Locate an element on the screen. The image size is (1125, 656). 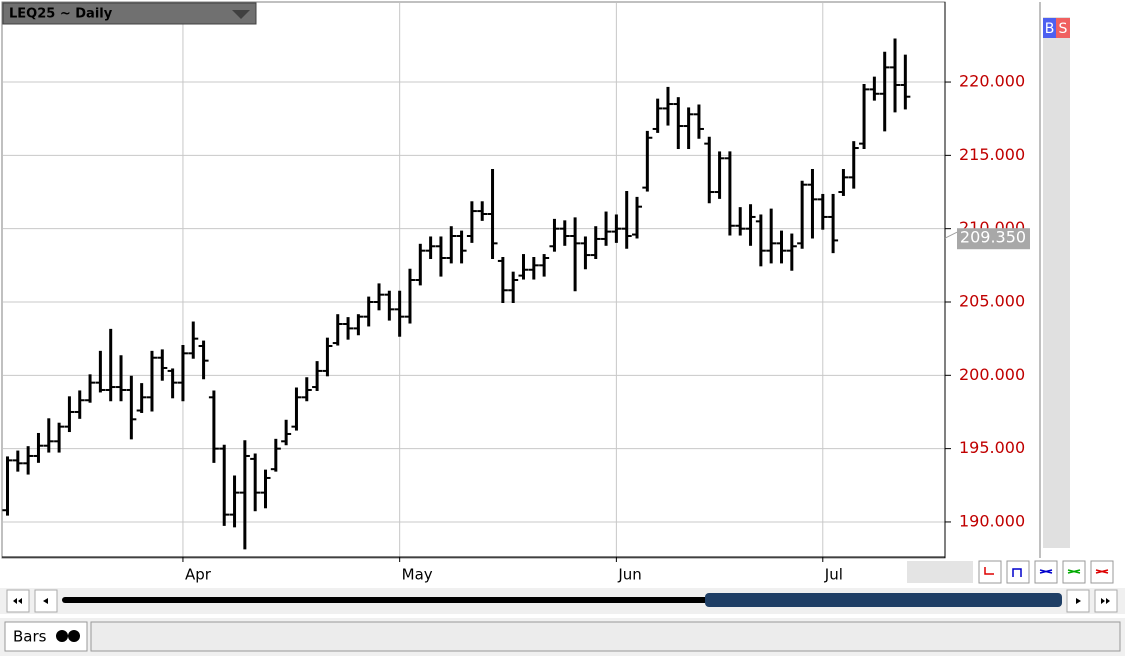
x-tick-label: Jul is located at coordinates (833, 575).